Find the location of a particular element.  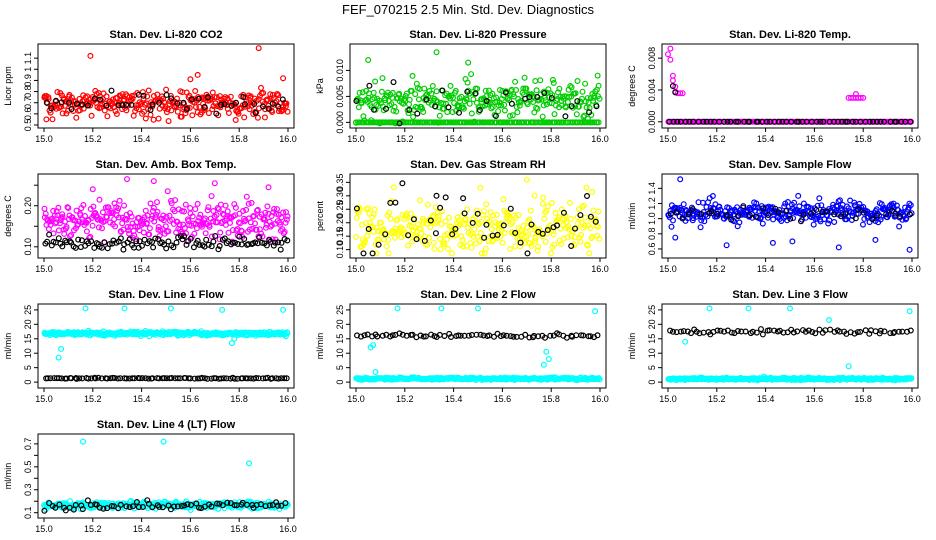

panel-title: Stan. Dev. Line 4 (LT) Flow is located at coordinates (166, 425).